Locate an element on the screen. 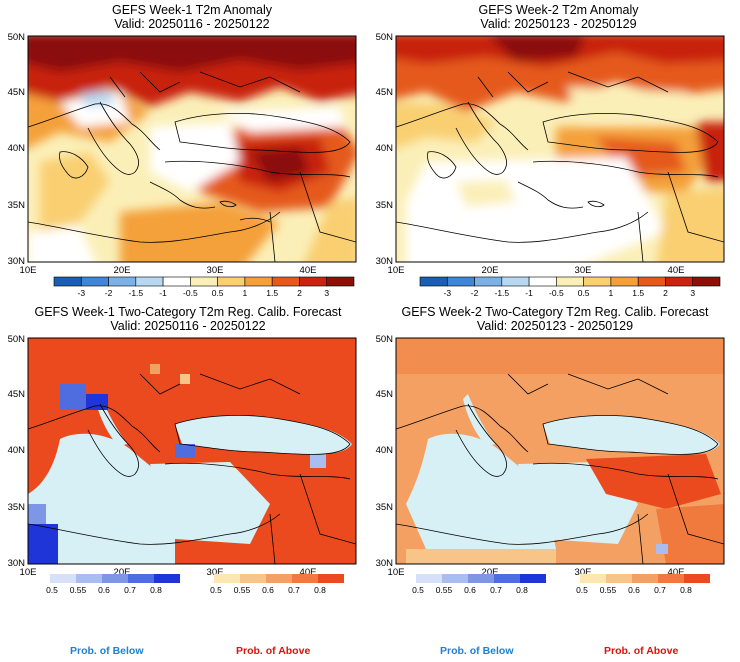  prob-below-colorbar-week2: 0.5 0.55 0.6 0.7 0.8 is located at coordinates (482, 588).